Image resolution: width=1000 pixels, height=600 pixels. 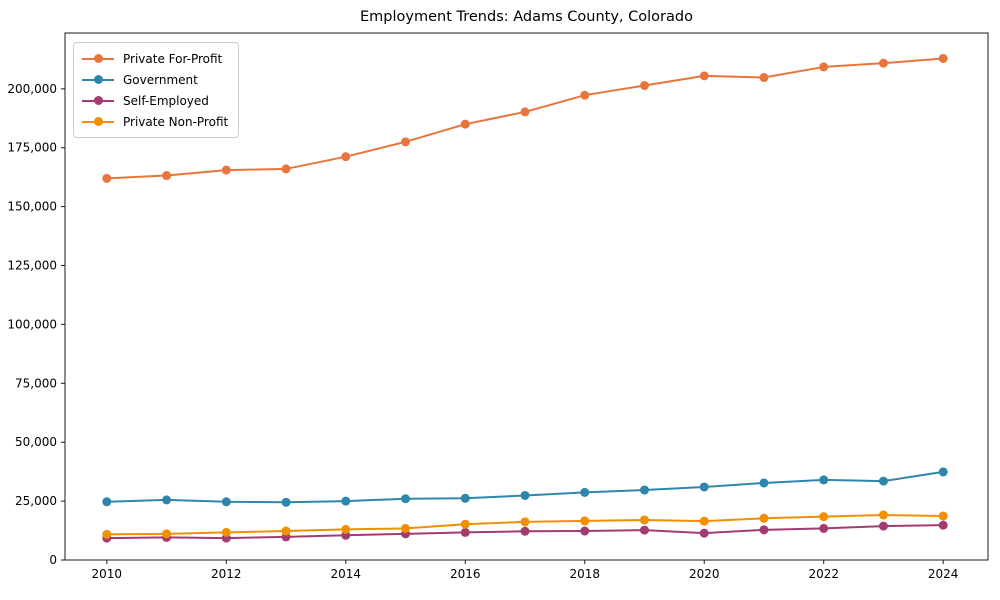 What do you see at coordinates (107, 574) in the screenshot?
I see `x-tick-label: 2010` at bounding box center [107, 574].